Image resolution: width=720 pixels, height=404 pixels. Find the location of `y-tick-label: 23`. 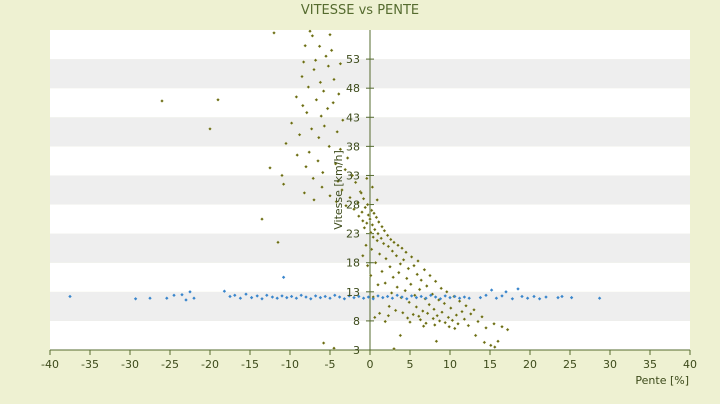

y-tick-label: 23 is located at coordinates (353, 234).